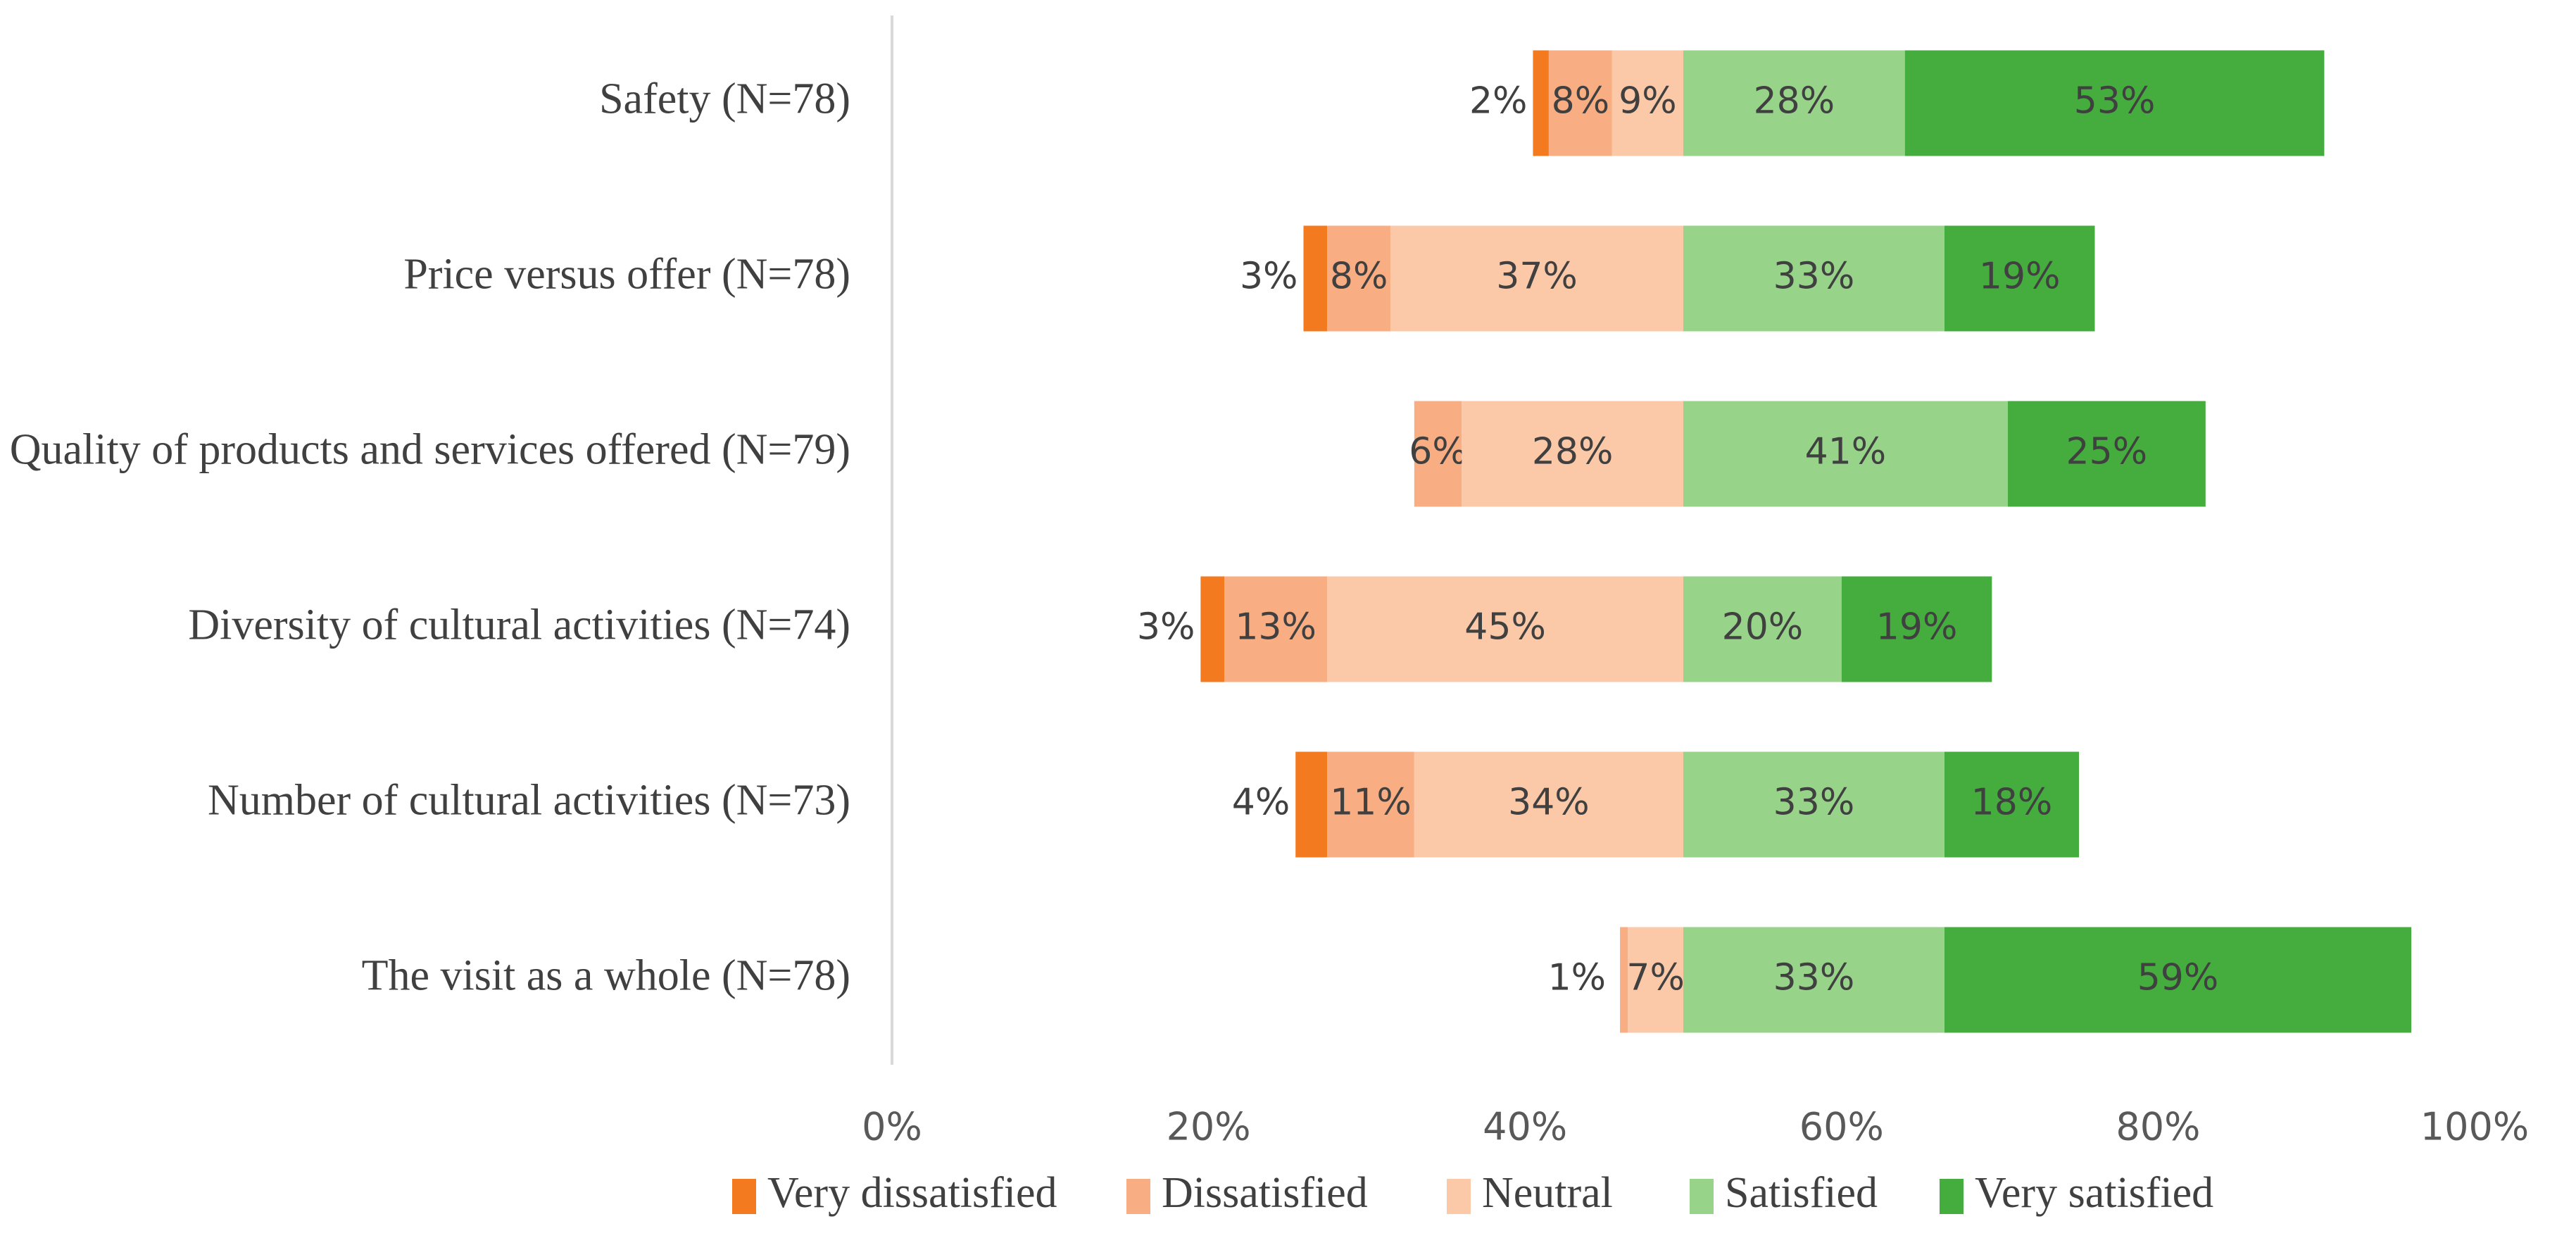 This screenshot has width=2576, height=1238. Describe the element at coordinates (1695, 1127) in the screenshot. I see `x-axis-tick-labels: 0% 20% 40% 60% 80% 100%` at that location.